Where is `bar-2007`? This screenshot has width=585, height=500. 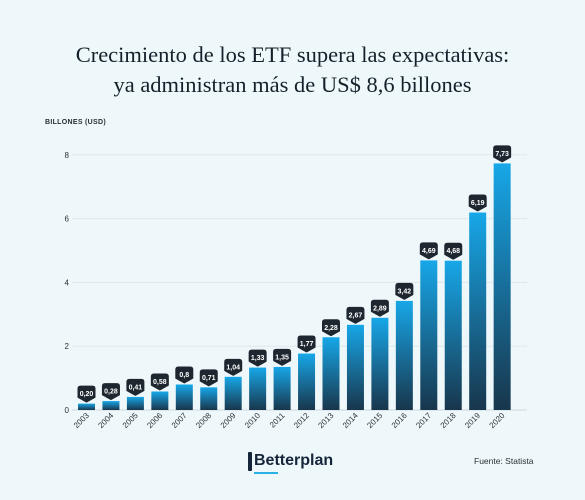 bar-2007 is located at coordinates (184, 397).